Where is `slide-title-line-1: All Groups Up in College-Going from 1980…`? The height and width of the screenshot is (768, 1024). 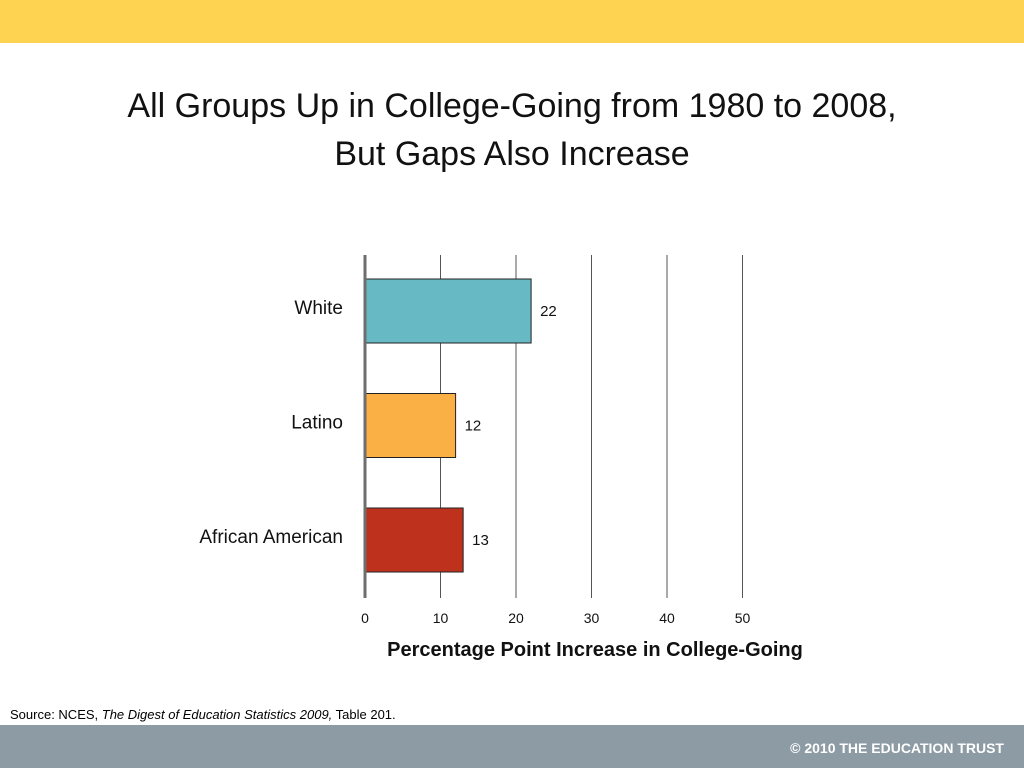
slide-title-line-1: All Groups Up in College-Going from 1980… is located at coordinates (512, 106).